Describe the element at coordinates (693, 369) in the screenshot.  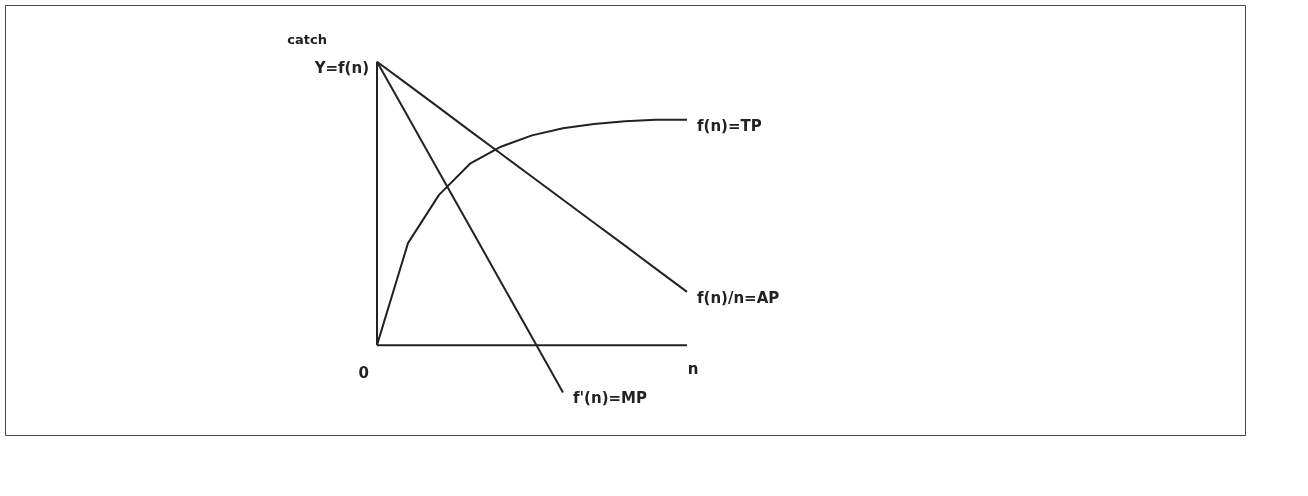
I see `x-axis-title: n` at that location.